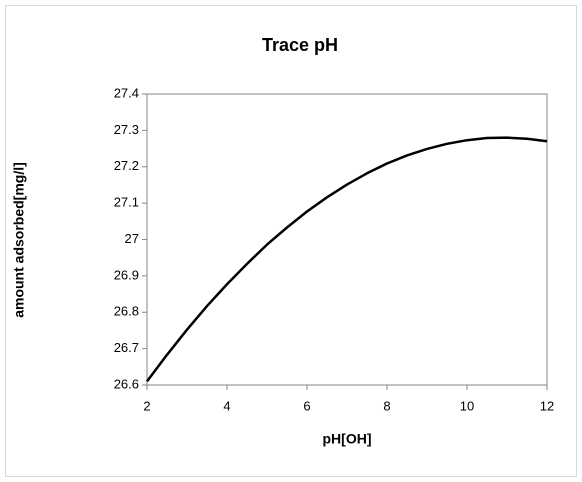  What do you see at coordinates (306, 405) in the screenshot?
I see `x-tick-label: 6` at bounding box center [306, 405].